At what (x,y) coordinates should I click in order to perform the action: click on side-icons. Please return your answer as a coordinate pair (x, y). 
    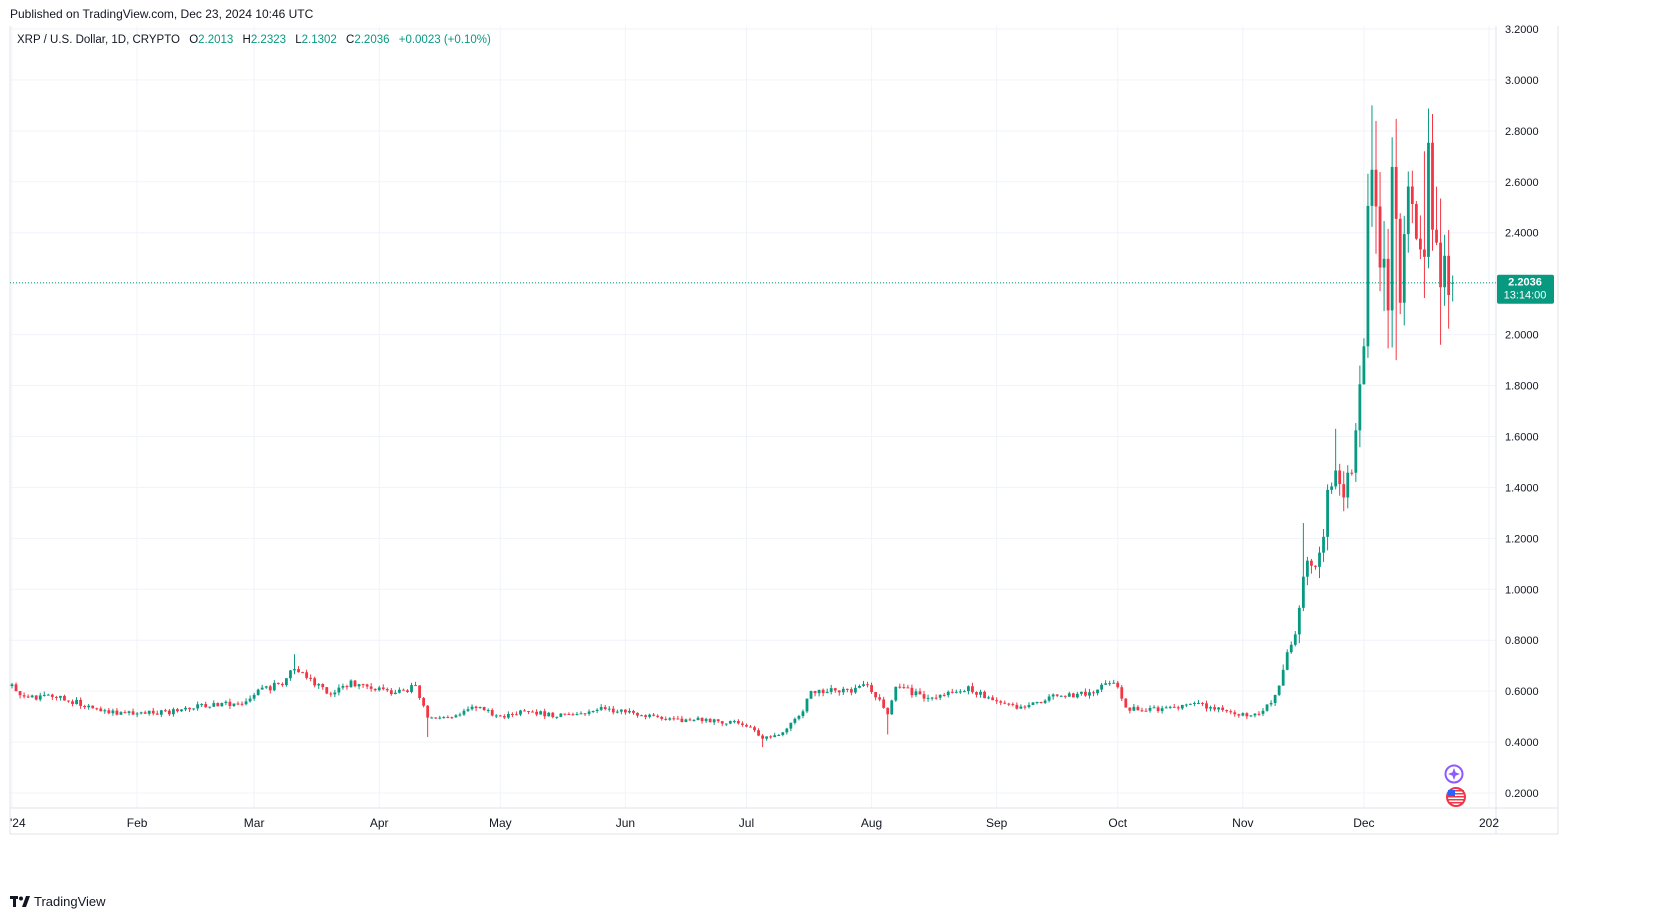
    Looking at the image, I should click on (1455, 785).